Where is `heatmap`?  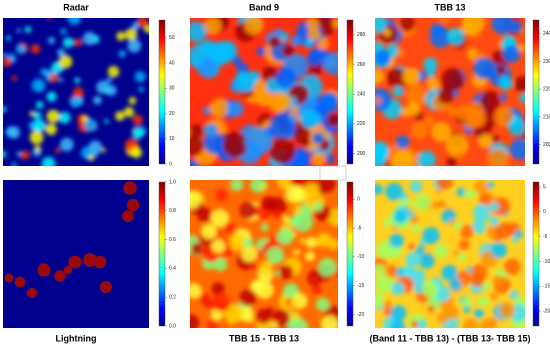 heatmap is located at coordinates (76, 92).